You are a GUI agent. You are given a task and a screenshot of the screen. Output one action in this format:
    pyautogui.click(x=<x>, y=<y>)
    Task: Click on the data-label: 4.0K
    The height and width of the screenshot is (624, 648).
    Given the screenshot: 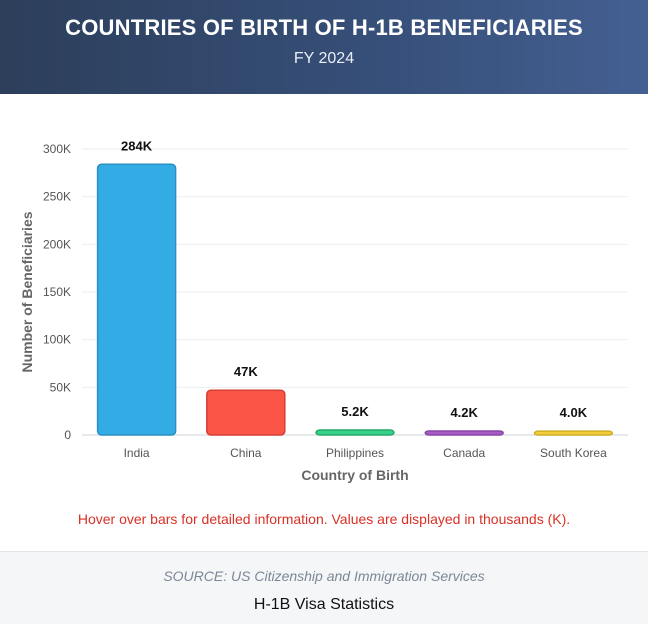 What is the action you would take?
    pyautogui.click(x=574, y=412)
    